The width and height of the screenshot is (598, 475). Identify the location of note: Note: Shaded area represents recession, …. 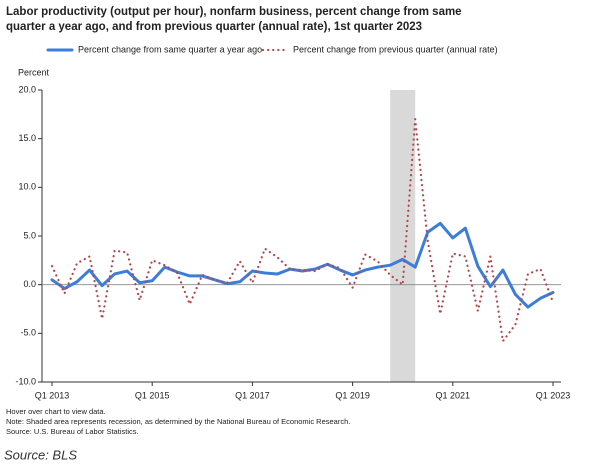
(178, 421).